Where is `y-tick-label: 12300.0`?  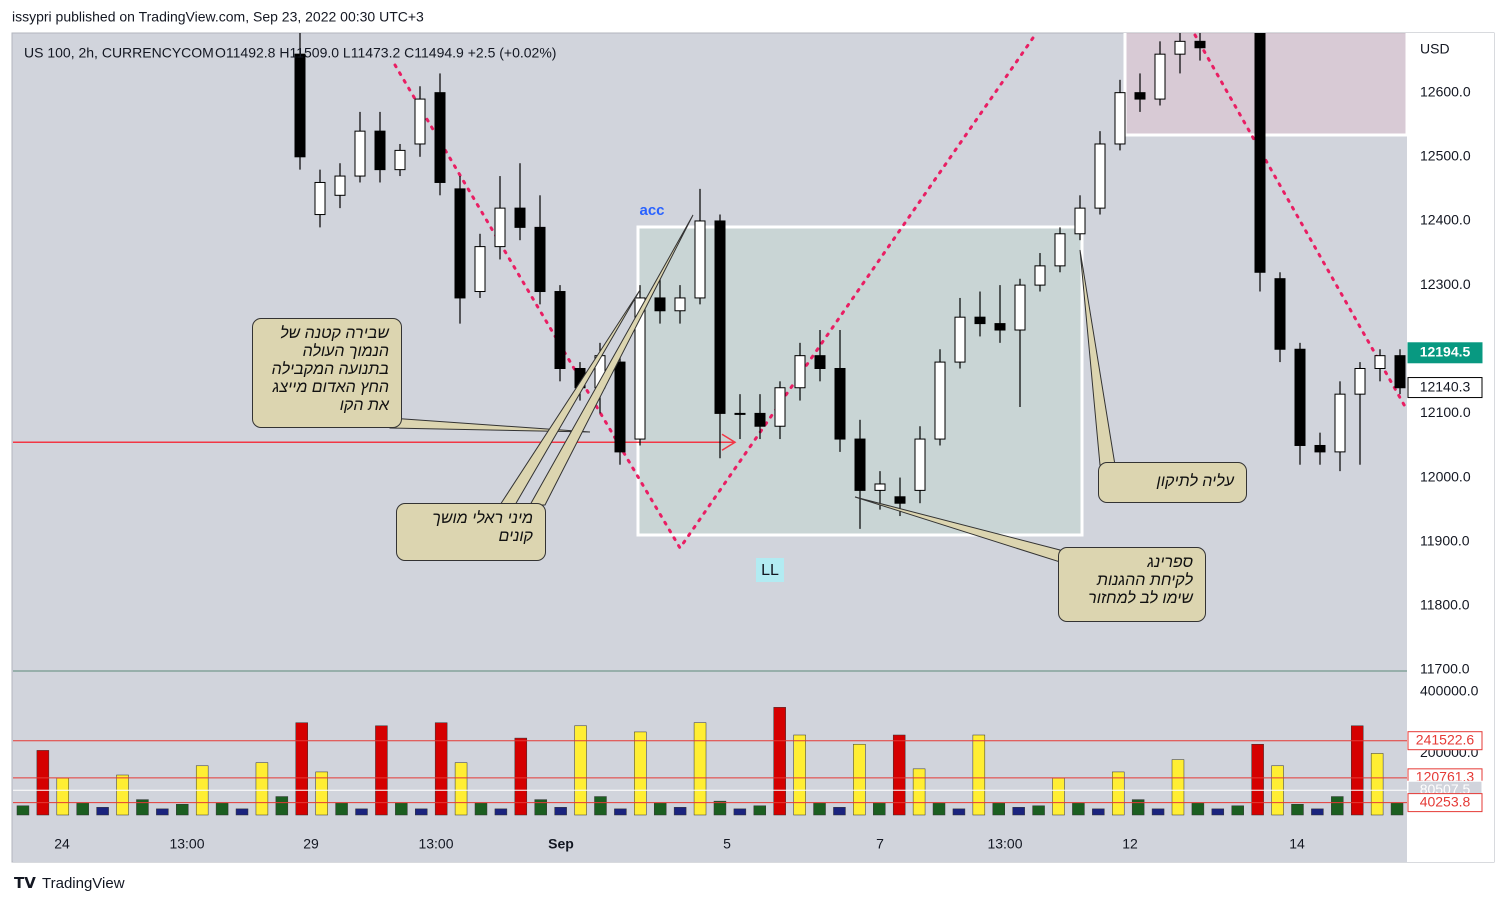
y-tick-label: 12300.0 is located at coordinates (1445, 284).